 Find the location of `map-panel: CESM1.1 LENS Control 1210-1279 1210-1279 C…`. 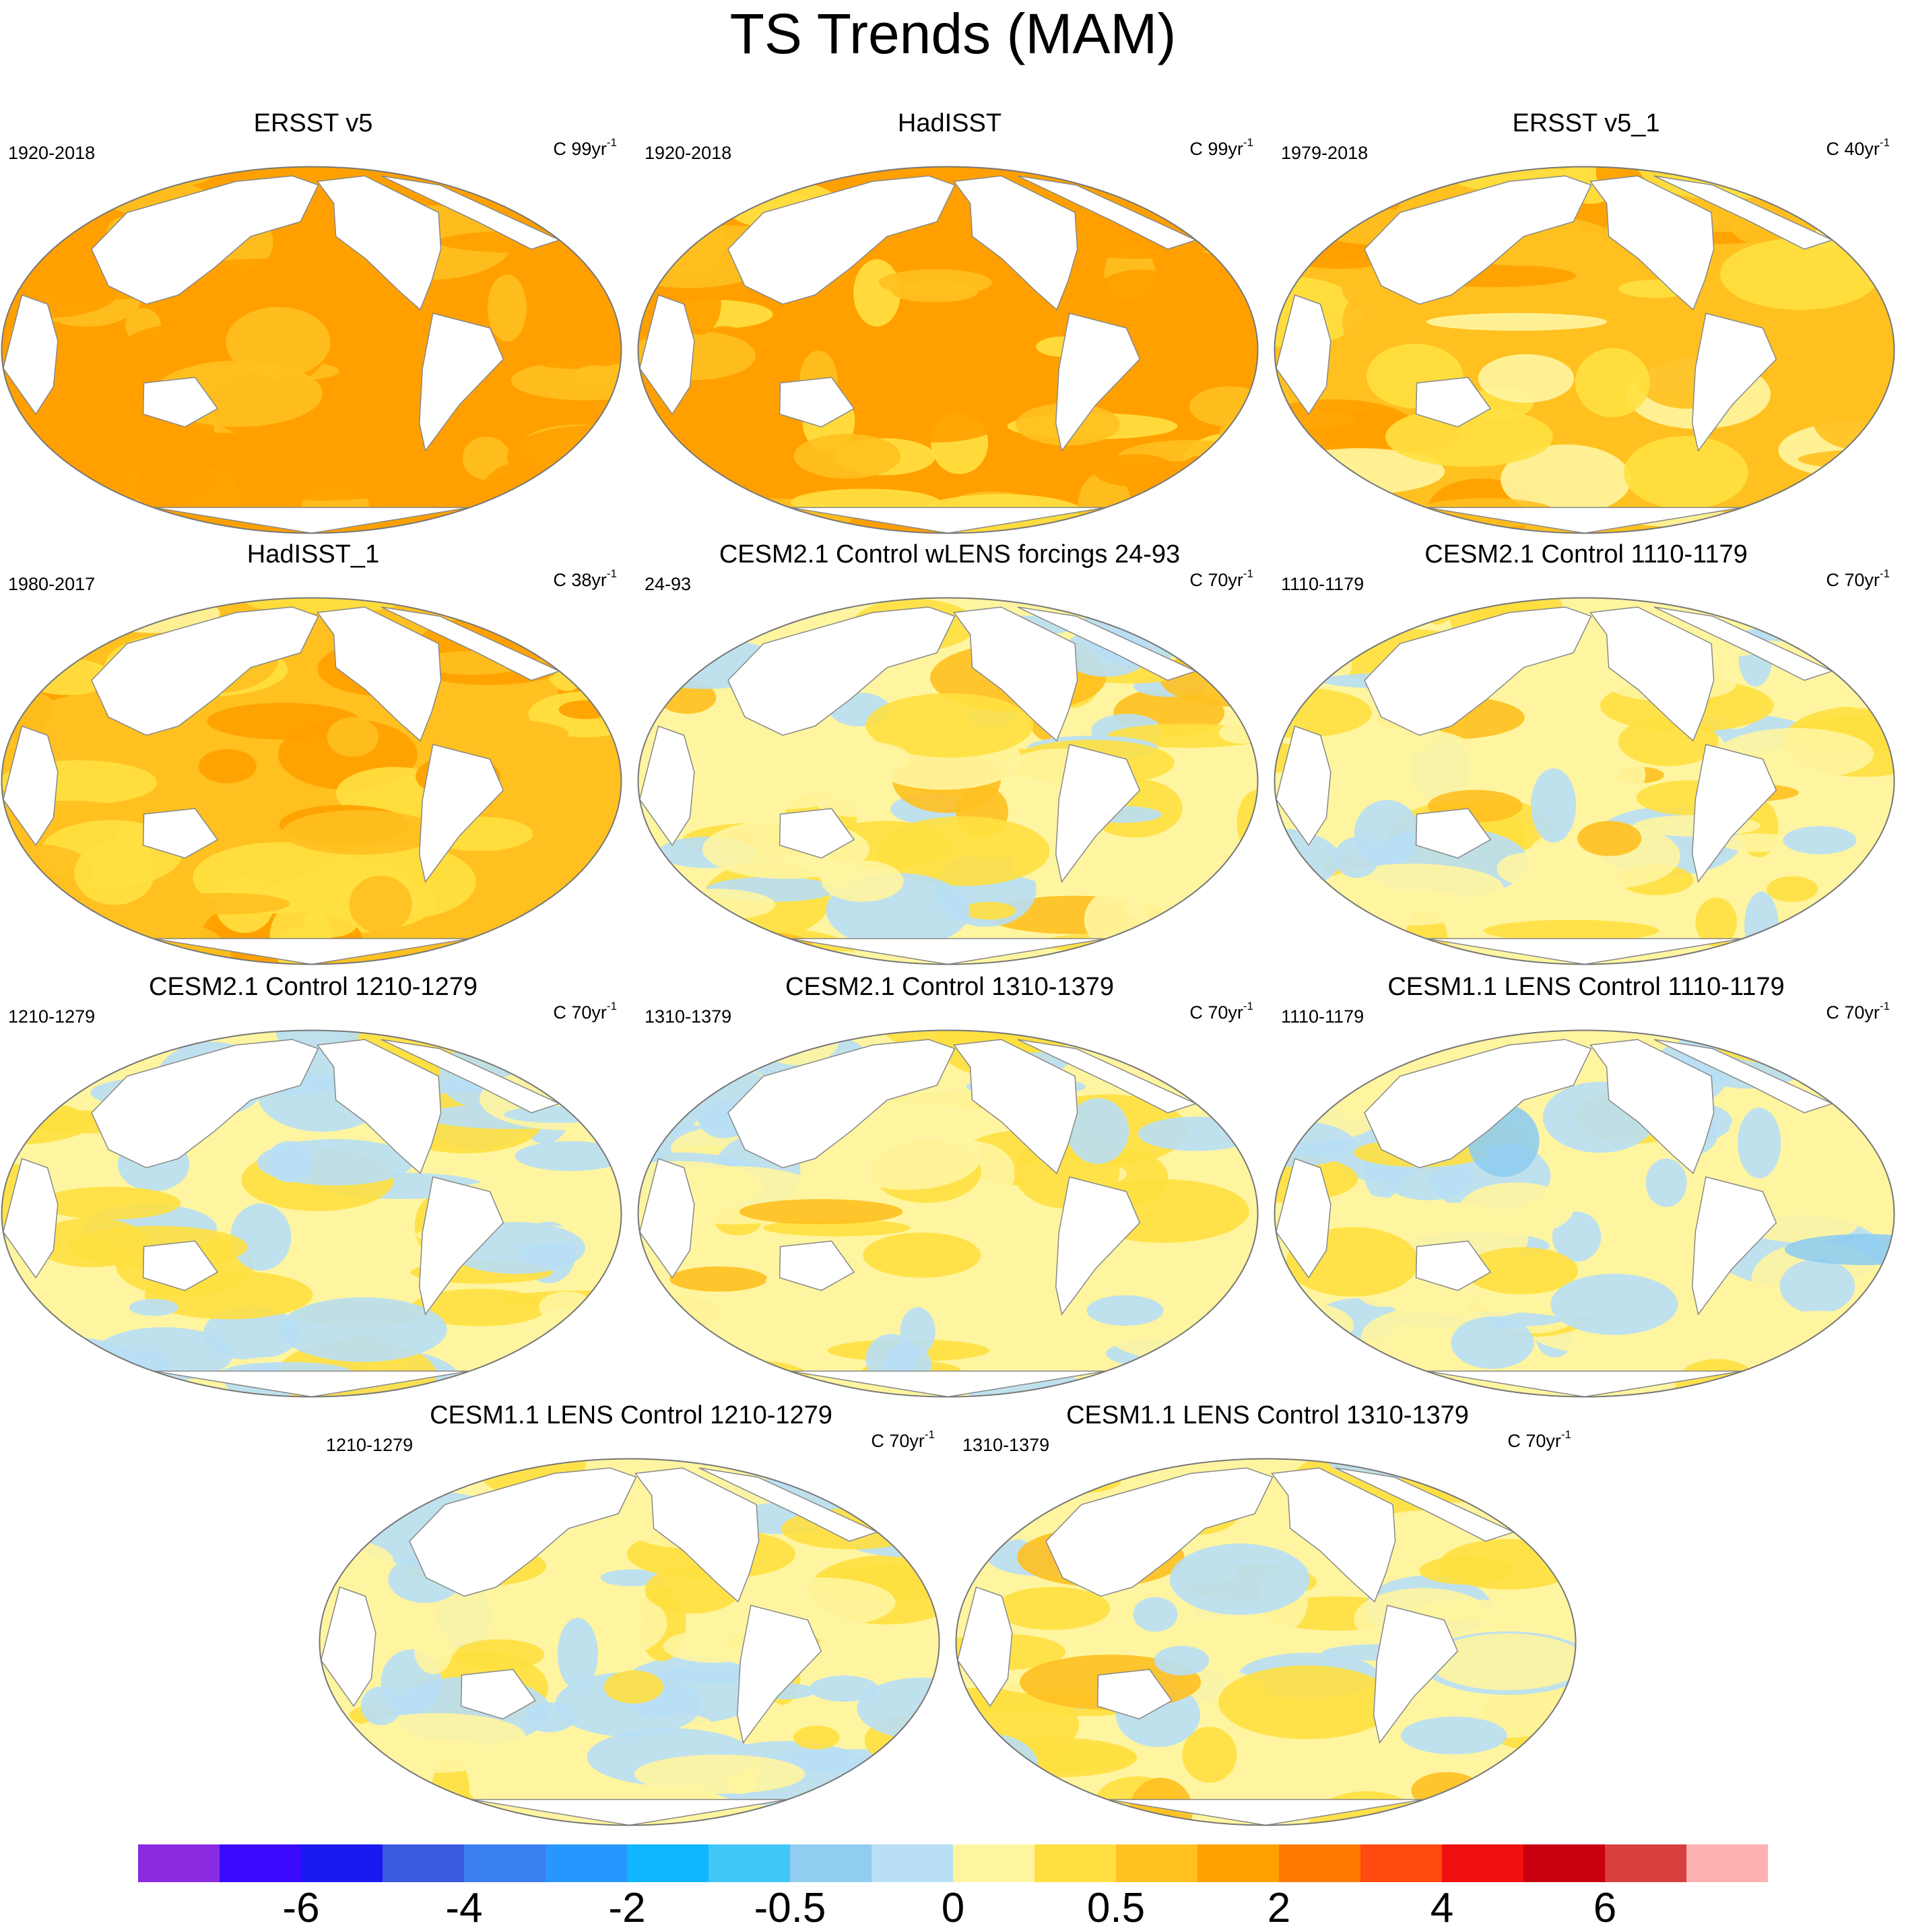

map-panel: CESM1.1 LENS Control 1210-1279 1210-1279 C… is located at coordinates (631, 1614).